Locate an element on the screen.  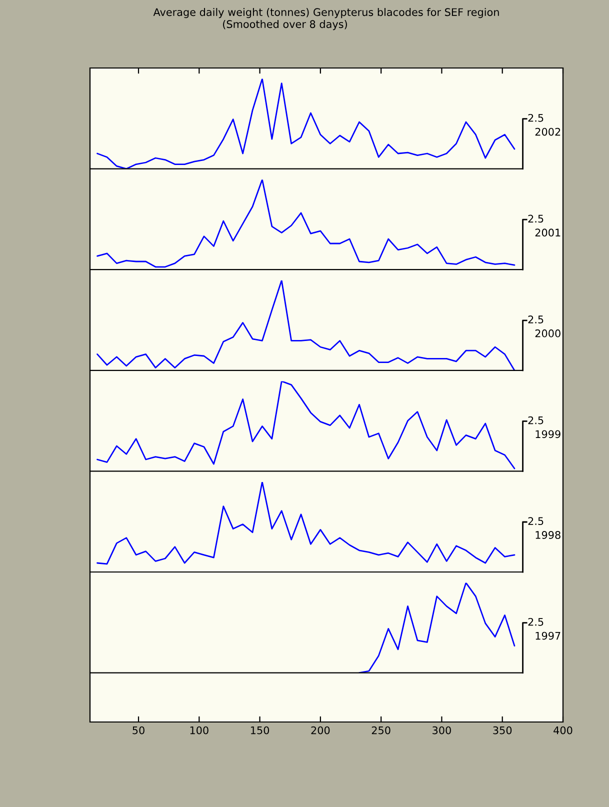
x-tick-label: 300 is located at coordinates (441, 730).